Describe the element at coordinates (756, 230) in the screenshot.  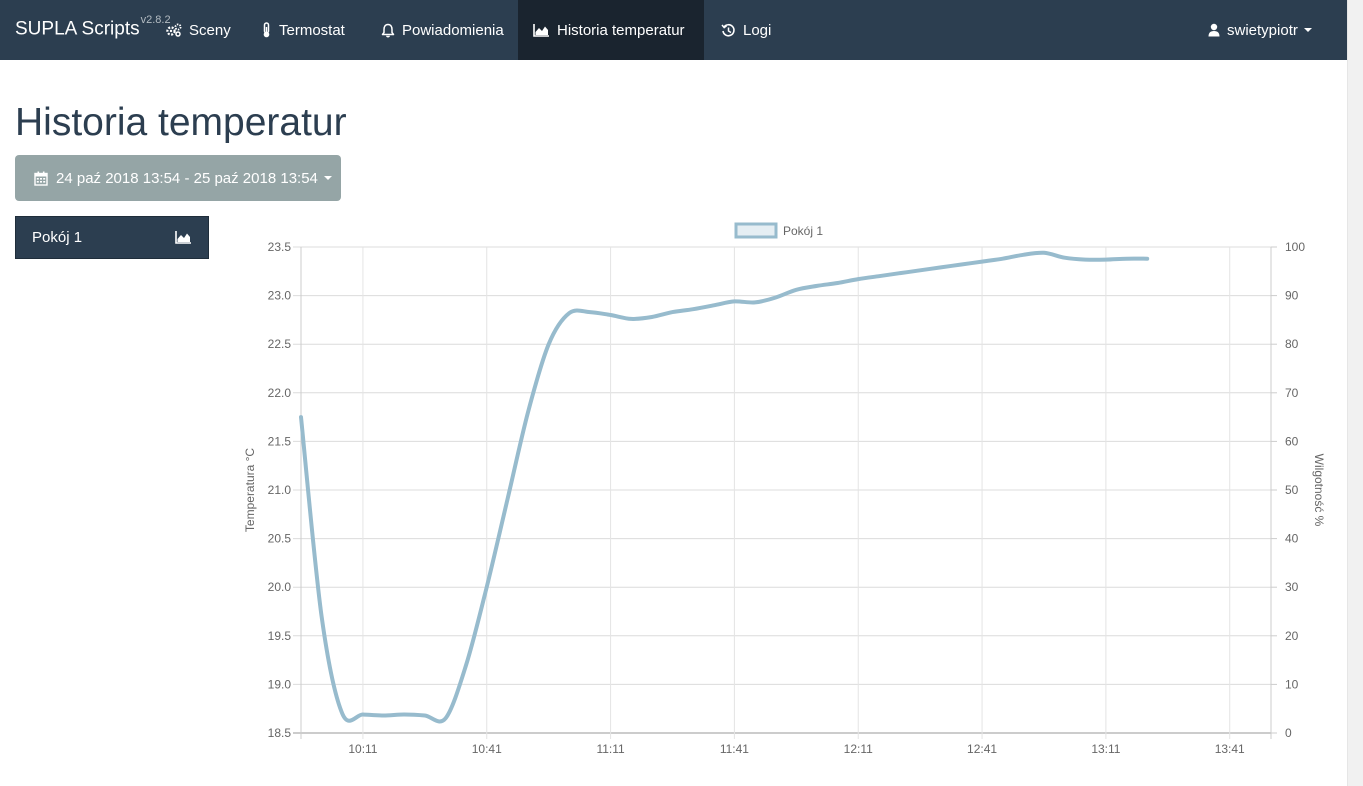
I see `legend-swatch` at that location.